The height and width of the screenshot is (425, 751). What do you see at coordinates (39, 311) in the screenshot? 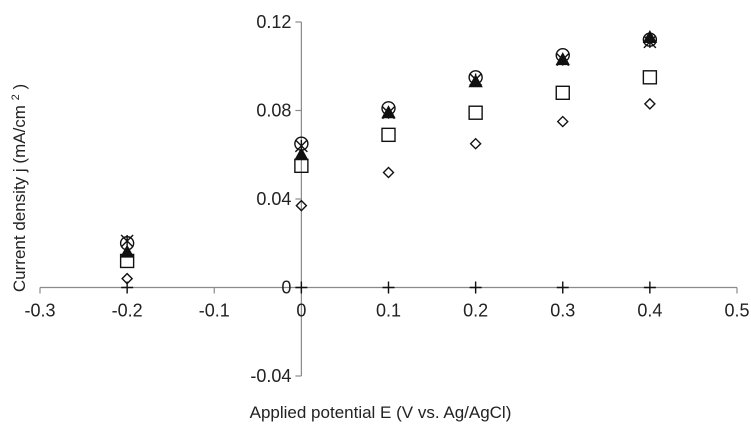
I see `x-tick-label: -0.3` at bounding box center [39, 311].